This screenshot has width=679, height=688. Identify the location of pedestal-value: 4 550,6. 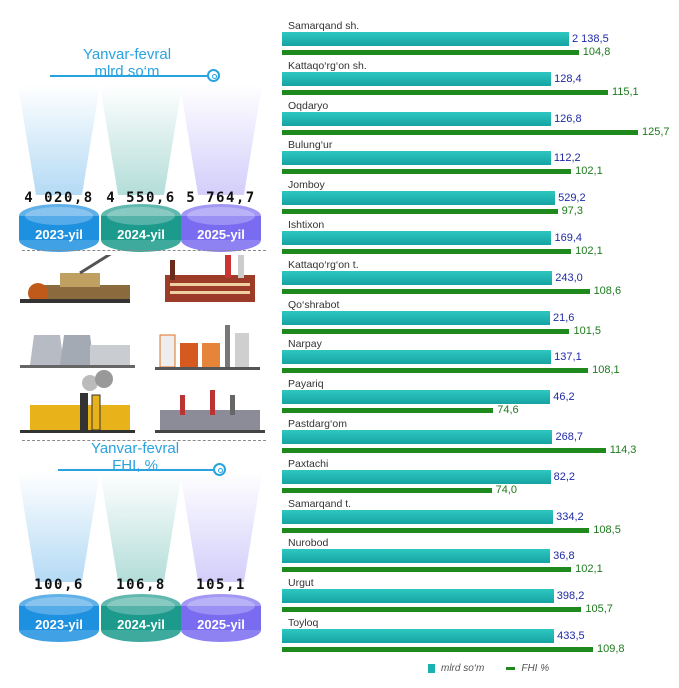
(141, 198).